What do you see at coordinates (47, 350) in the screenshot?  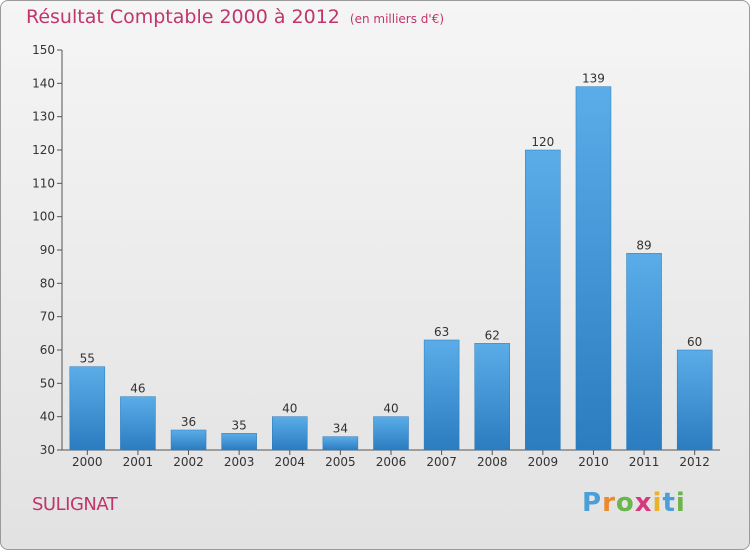 I see `y-tick-label: 60` at bounding box center [47, 350].